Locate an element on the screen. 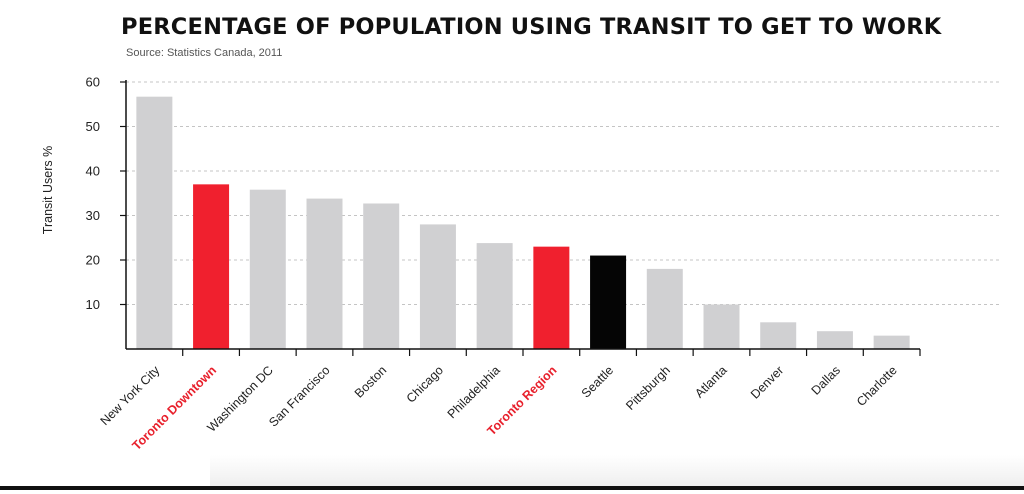 This screenshot has height=494, width=1024. x-tick-label: Atlanta is located at coordinates (710, 381).